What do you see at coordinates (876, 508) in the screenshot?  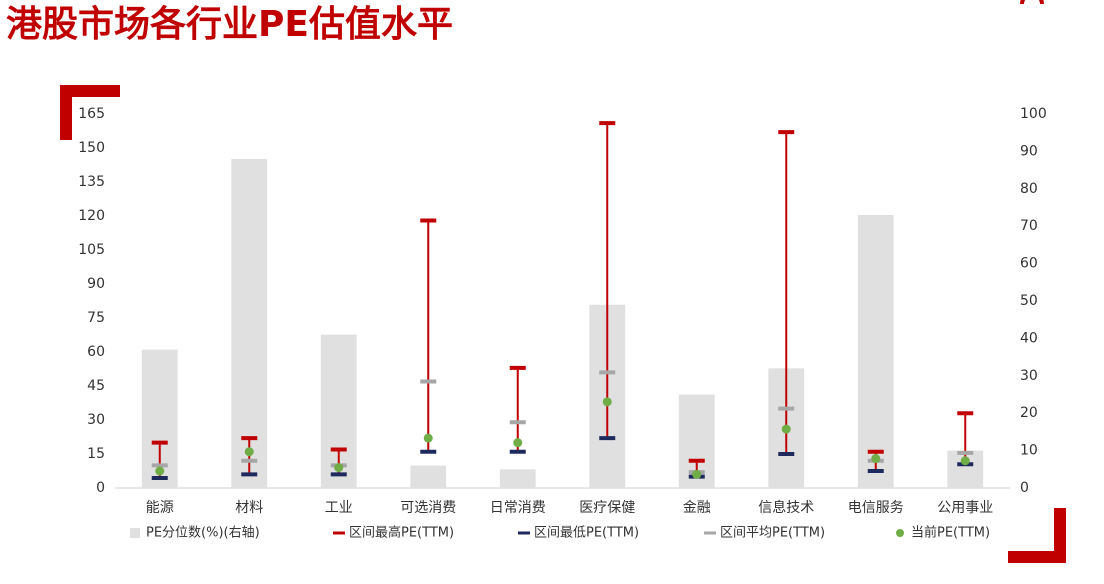 I see `x-tick-label: 电信服务` at bounding box center [876, 508].